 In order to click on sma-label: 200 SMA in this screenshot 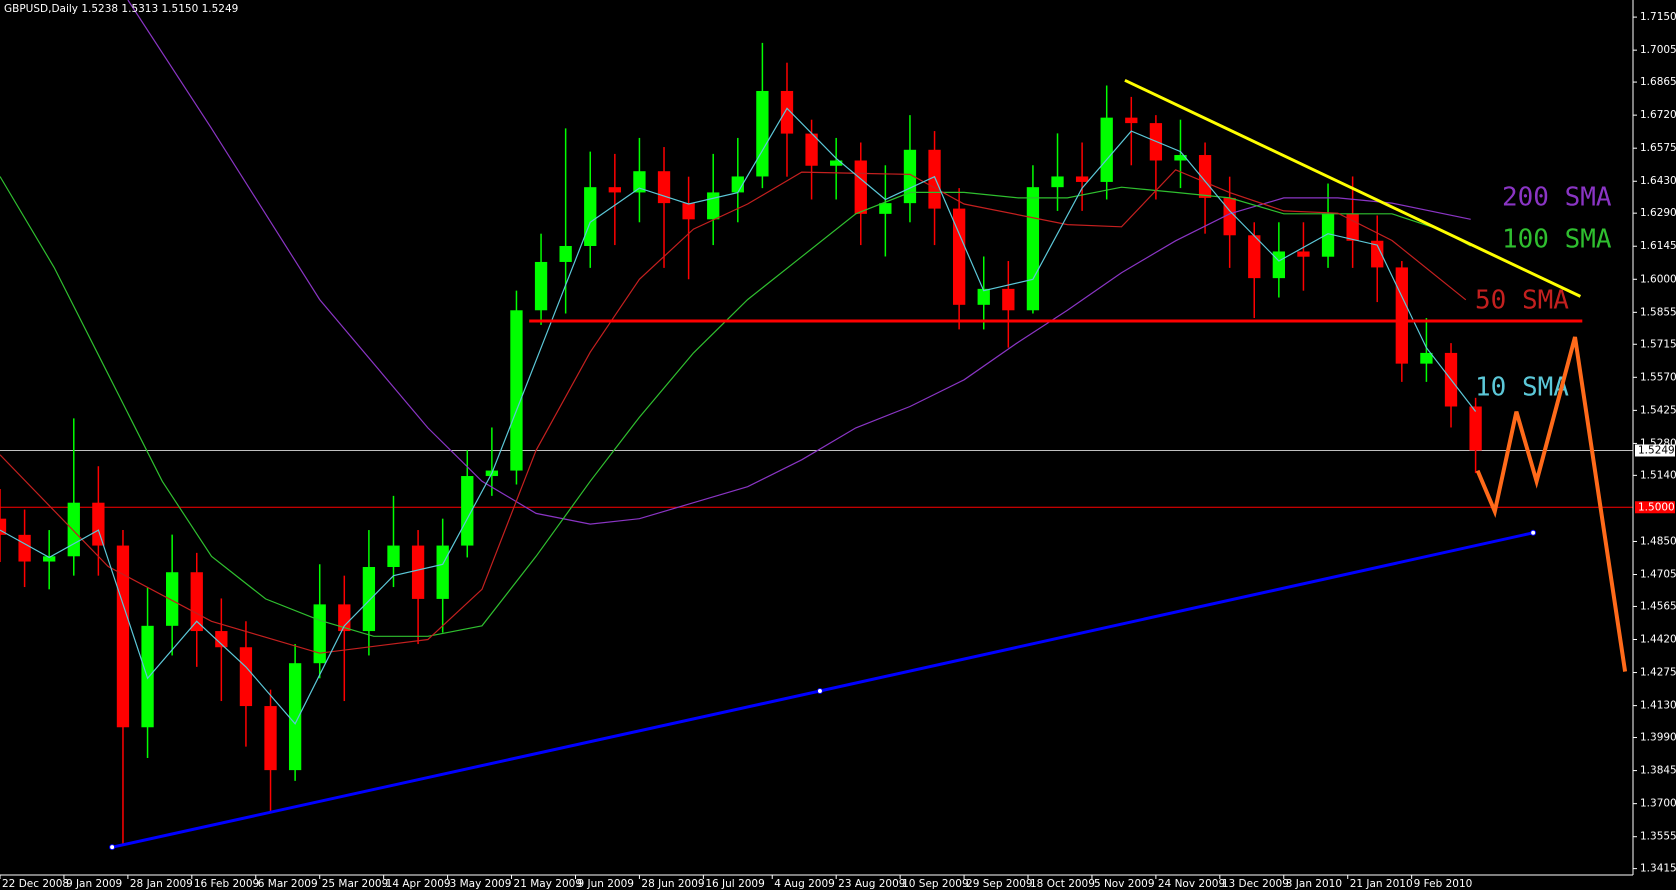, I will do `click(1557, 198)`.